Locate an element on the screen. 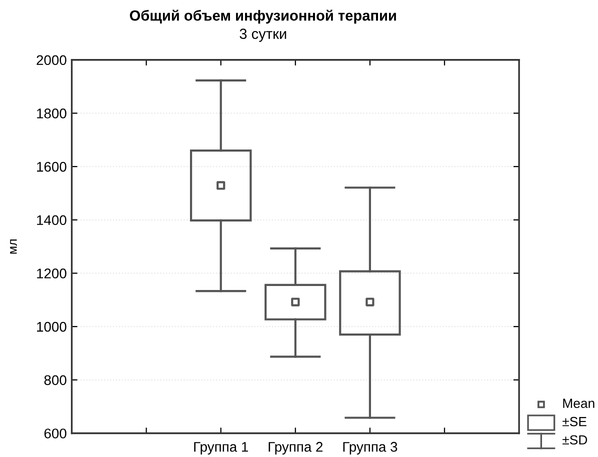  y-axis-title: мл is located at coordinates (13, 246).